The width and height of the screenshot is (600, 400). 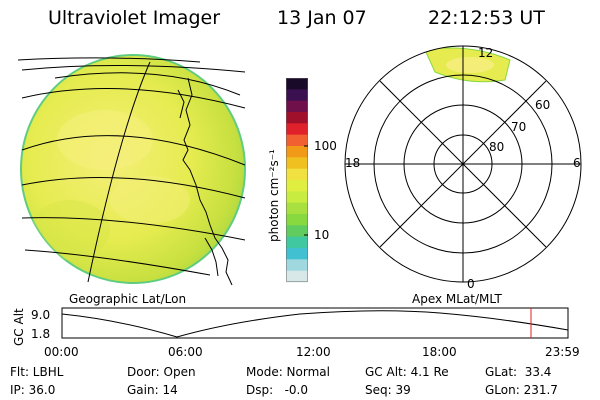 What do you see at coordinates (457, 299) in the screenshot?
I see `polar-caption: Apex MLat/MLT` at bounding box center [457, 299].